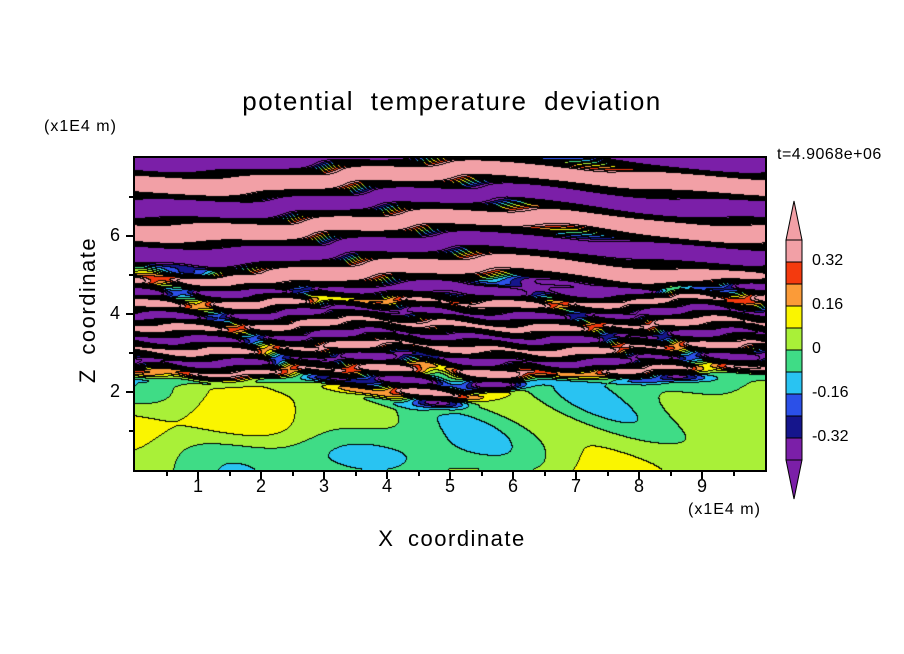 The height and width of the screenshot is (654, 904). I want to click on colorbar-tick-label: 0, so click(816, 348).